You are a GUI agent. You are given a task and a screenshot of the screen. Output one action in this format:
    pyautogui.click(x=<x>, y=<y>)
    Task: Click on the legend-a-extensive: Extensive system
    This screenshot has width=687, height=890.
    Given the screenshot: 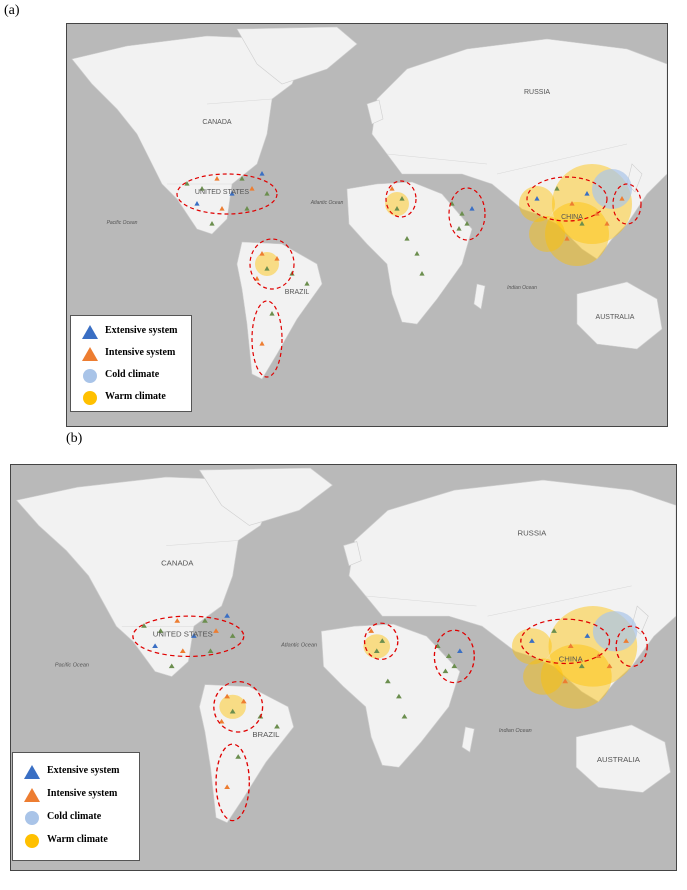 What is the action you would take?
    pyautogui.click(x=131, y=332)
    